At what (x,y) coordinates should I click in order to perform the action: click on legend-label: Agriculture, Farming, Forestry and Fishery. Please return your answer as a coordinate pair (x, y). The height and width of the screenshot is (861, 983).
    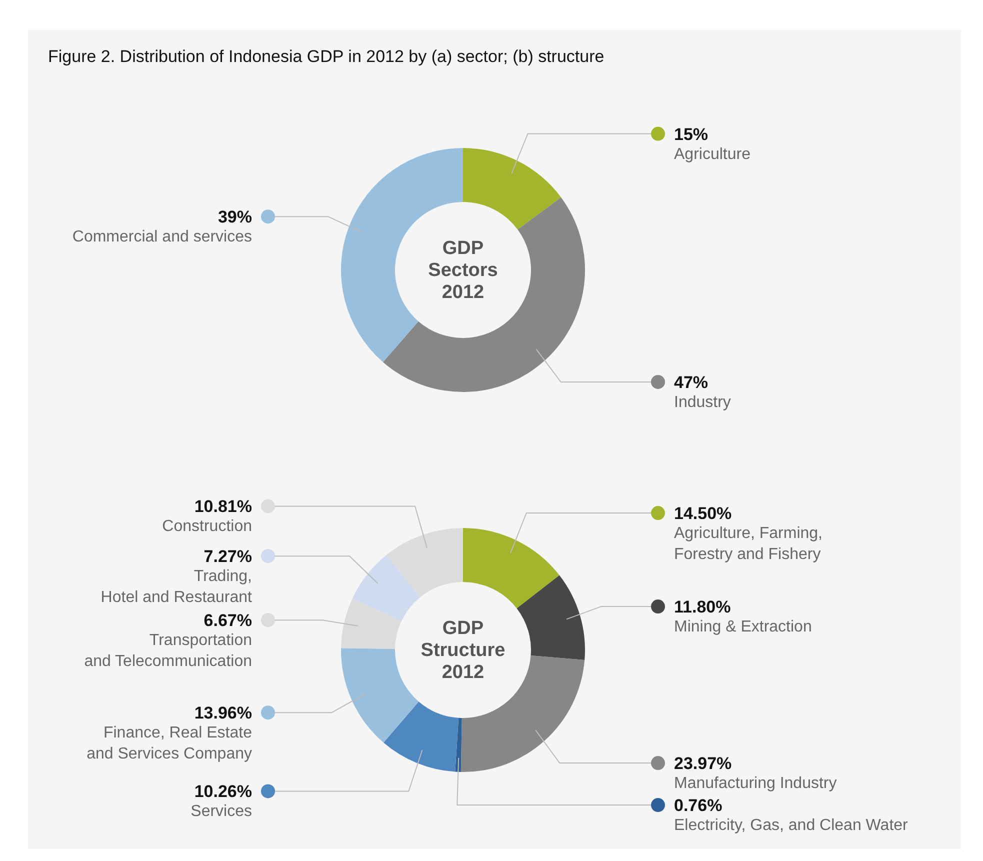
    Looking at the image, I should click on (748, 544).